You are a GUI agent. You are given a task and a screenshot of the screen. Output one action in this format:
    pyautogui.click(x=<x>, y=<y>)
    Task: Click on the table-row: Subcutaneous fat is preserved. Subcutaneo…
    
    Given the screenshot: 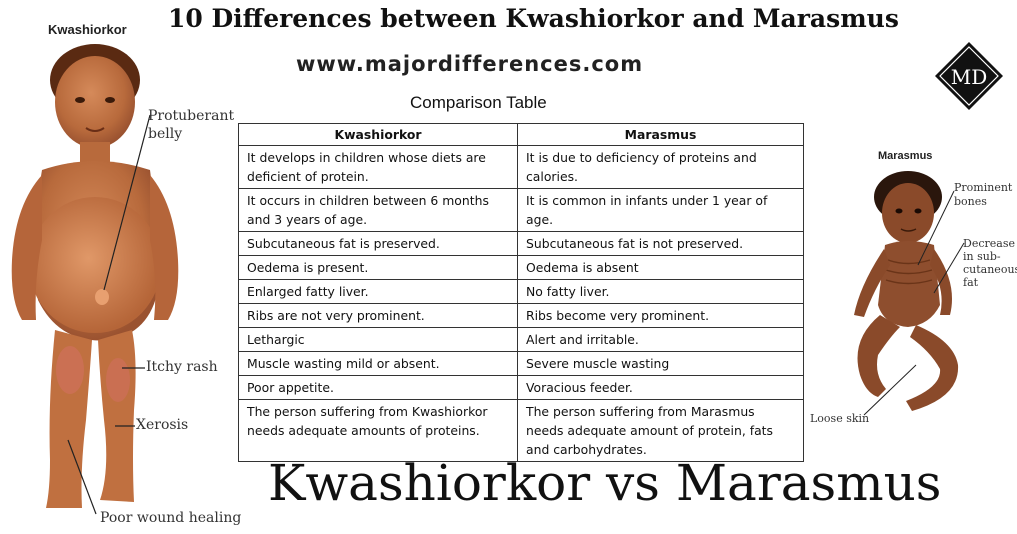 What is the action you would take?
    pyautogui.click(x=521, y=243)
    